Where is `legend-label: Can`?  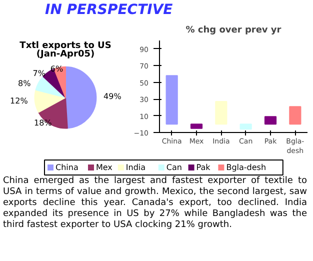 legend-label: Can is located at coordinates (174, 167).